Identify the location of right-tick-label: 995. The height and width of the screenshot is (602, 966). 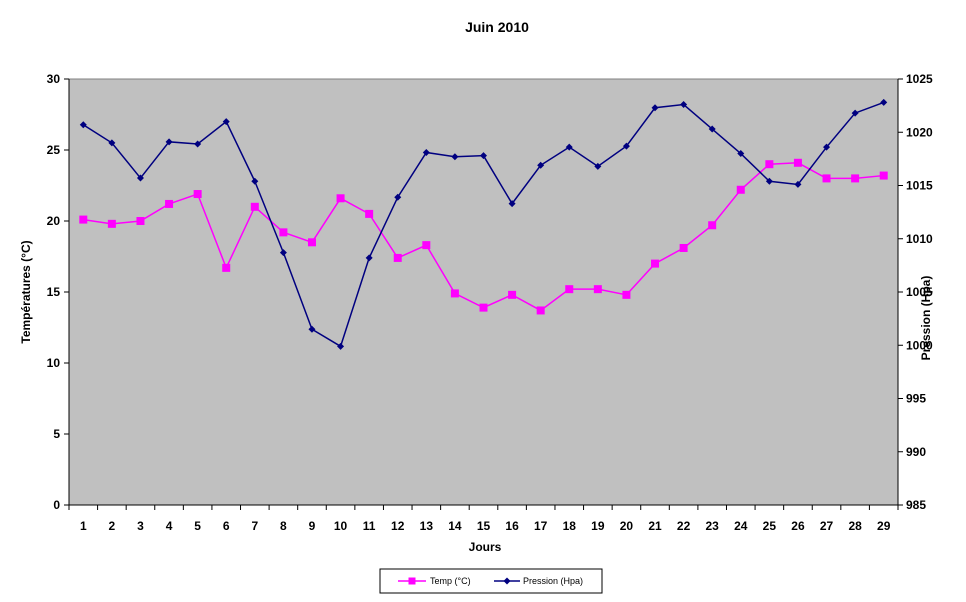
(916, 399).